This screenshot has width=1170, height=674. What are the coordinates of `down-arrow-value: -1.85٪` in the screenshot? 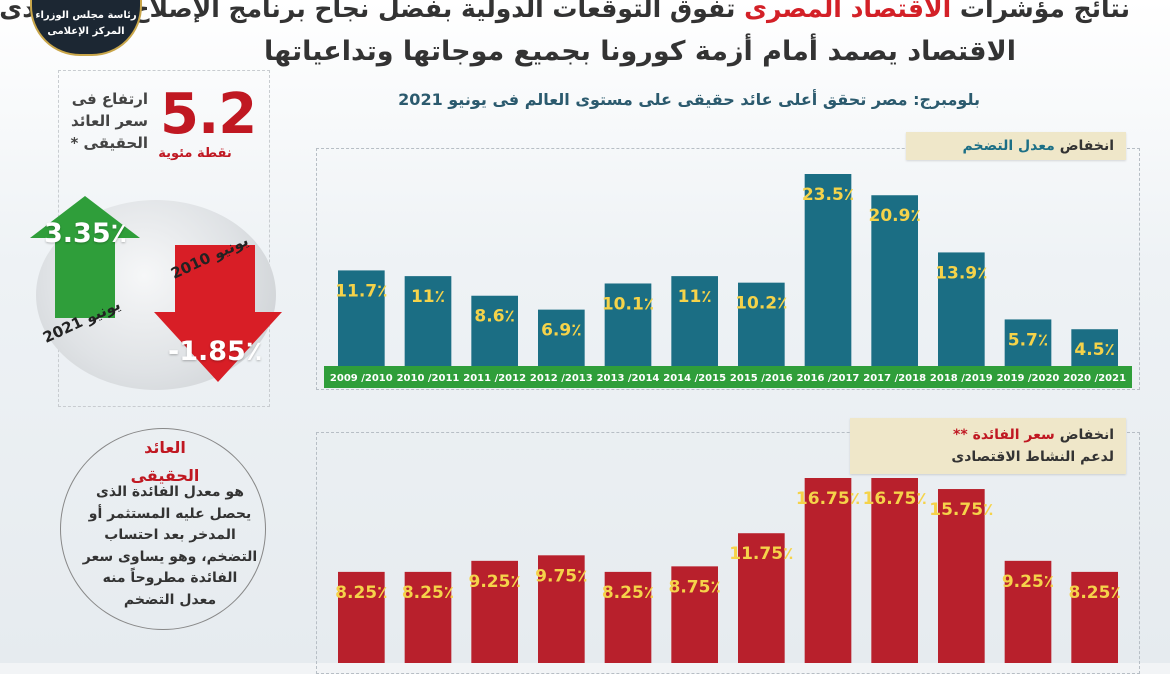 It's located at (215, 351).